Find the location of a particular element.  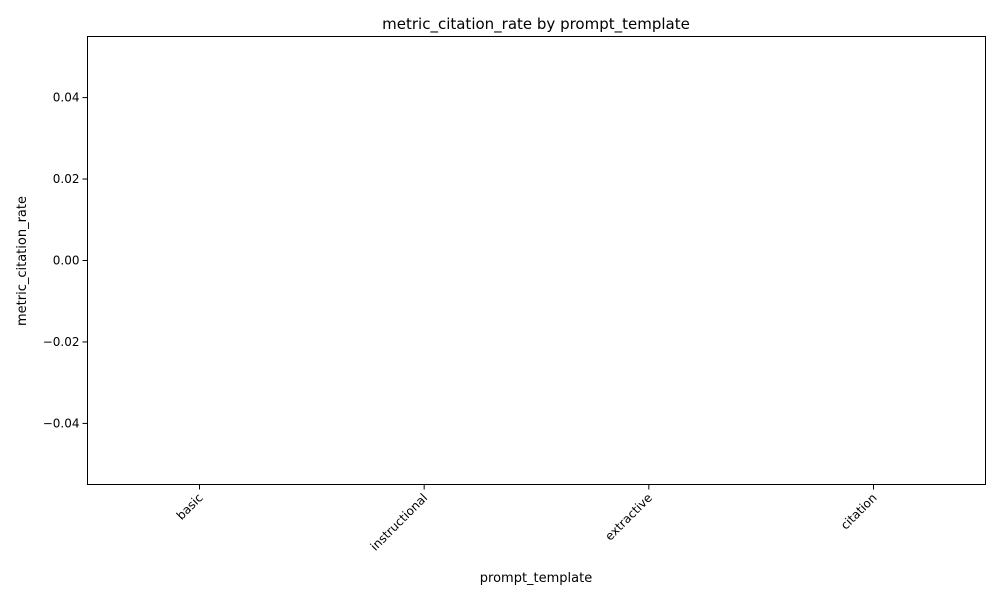

y-tick-label: 0.04 is located at coordinates (66, 98).